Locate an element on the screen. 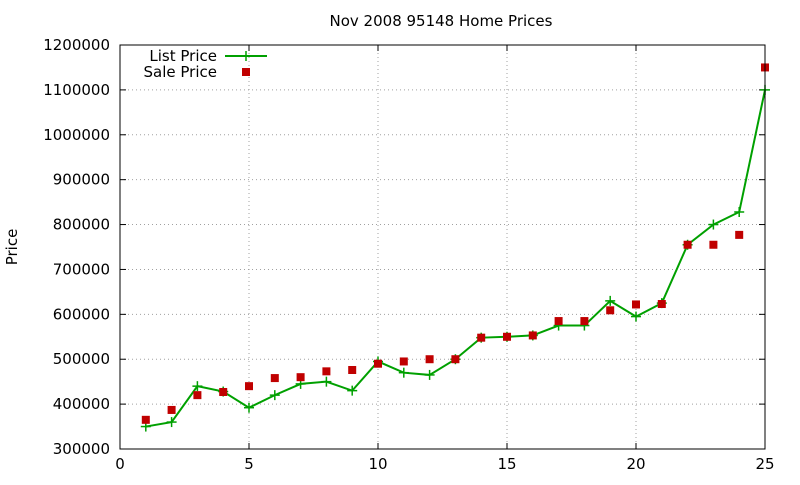  x-tick-label: 0 is located at coordinates (120, 464).